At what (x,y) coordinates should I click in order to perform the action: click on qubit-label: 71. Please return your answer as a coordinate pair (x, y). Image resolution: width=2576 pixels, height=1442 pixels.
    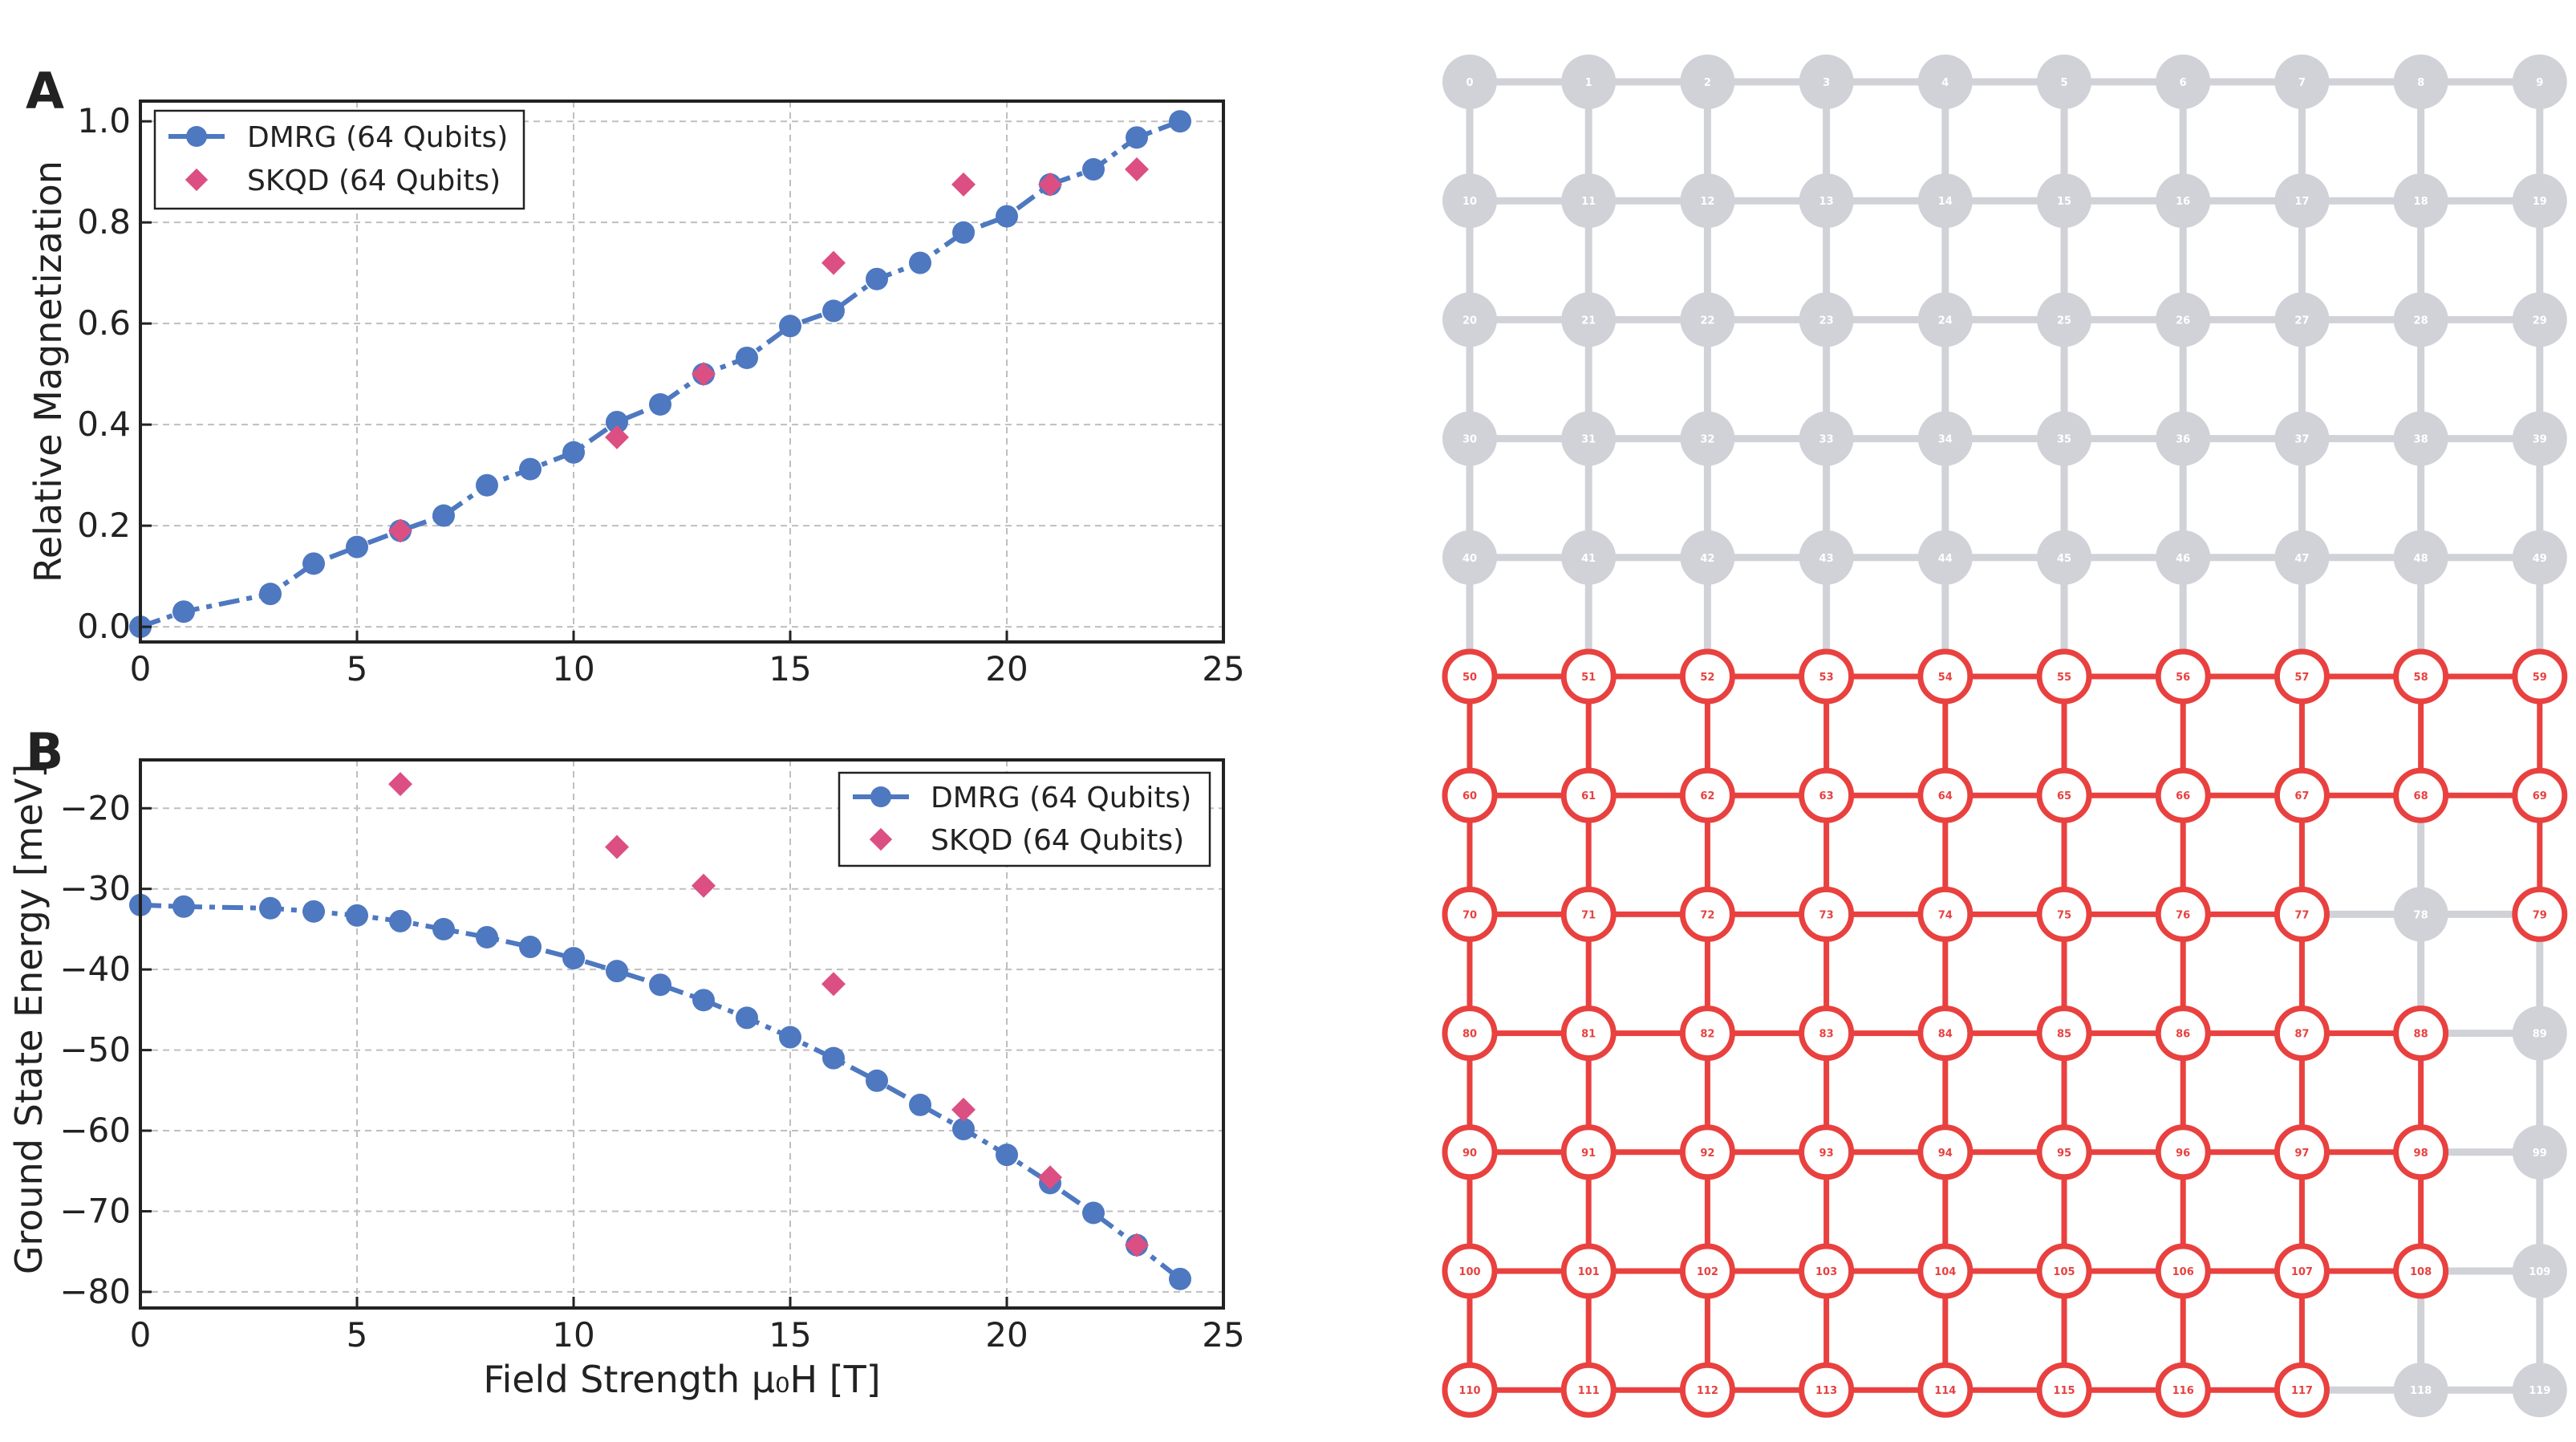
    Looking at the image, I should click on (1588, 915).